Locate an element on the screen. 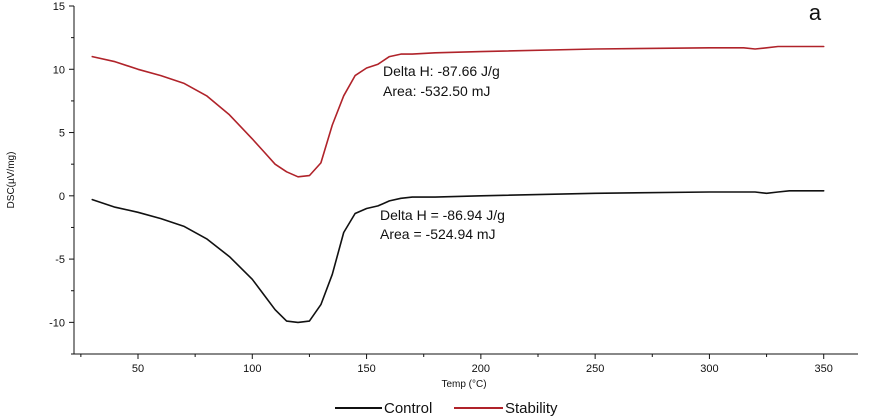 The height and width of the screenshot is (418, 886). y-tick-label: -10 is located at coordinates (57, 323).